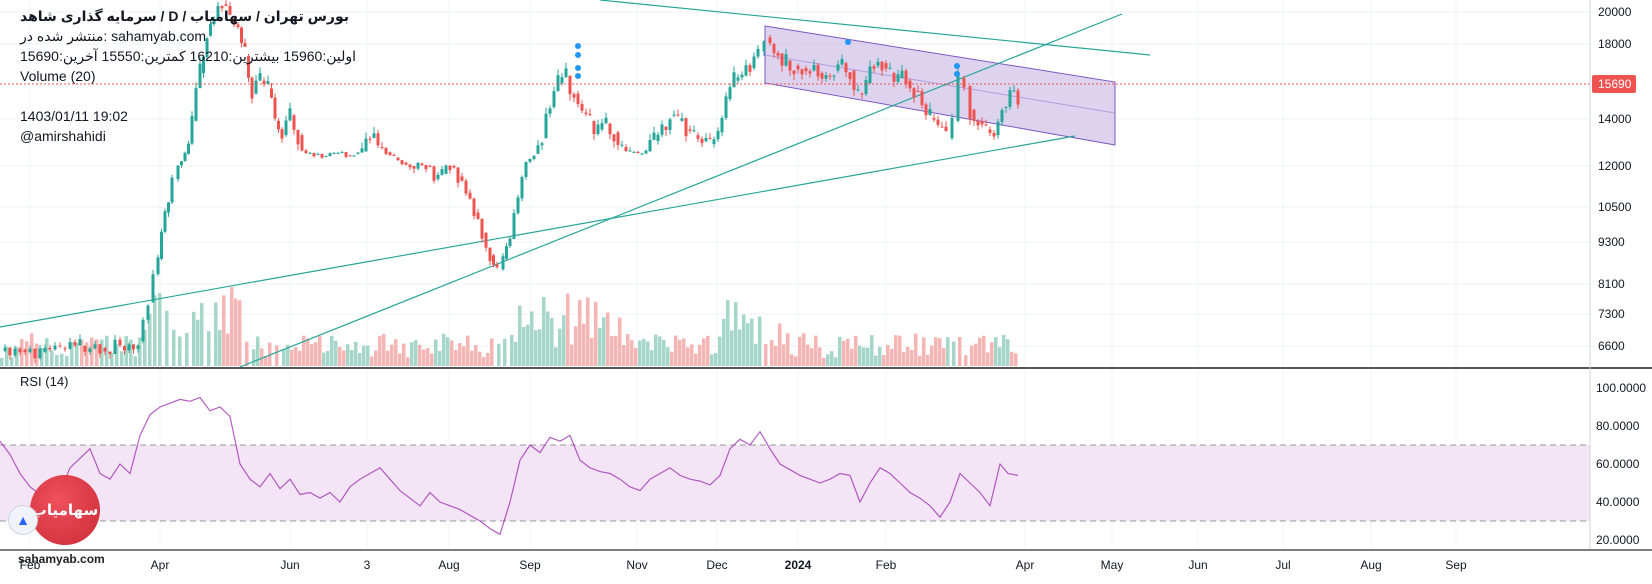  I want to click on published-on: منتشر شده در: sahamyab.com, so click(113, 36).